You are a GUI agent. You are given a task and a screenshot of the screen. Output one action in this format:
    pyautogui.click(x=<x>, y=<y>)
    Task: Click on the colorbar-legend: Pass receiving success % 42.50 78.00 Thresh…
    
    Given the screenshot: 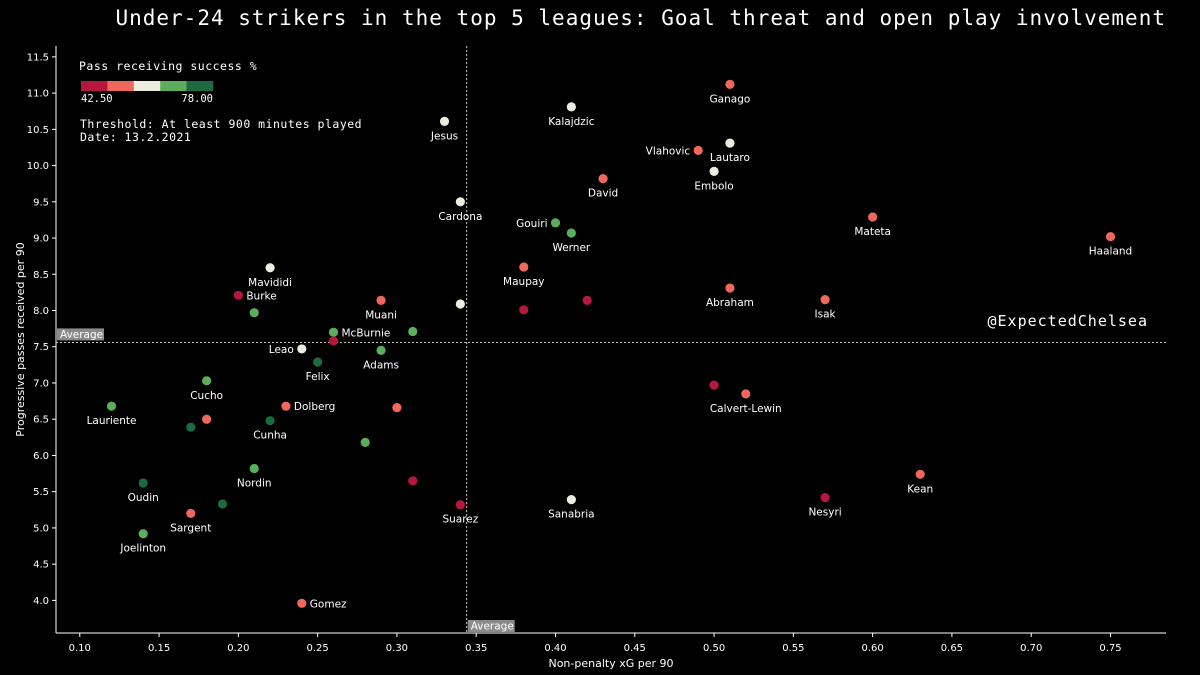 What is the action you would take?
    pyautogui.click(x=220, y=101)
    